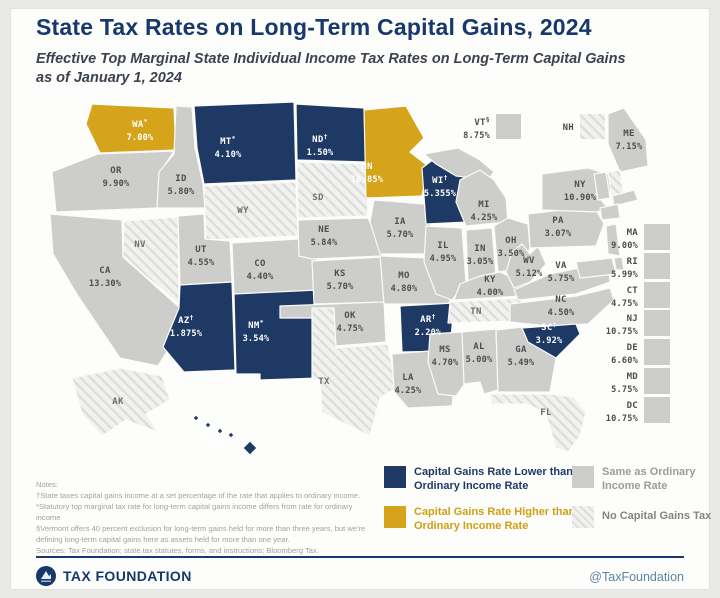  I want to click on state-nc, so click(562, 307).